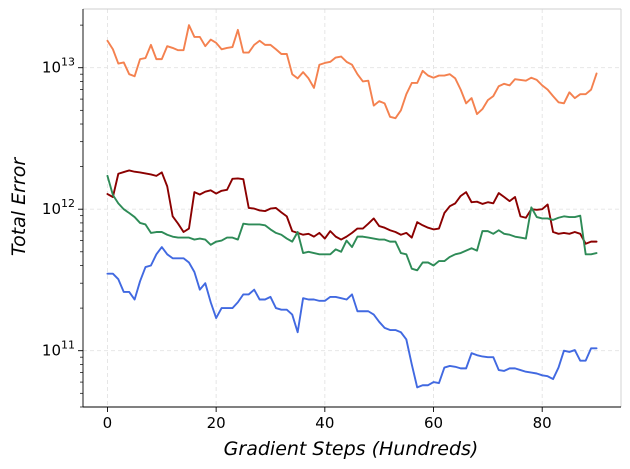 The height and width of the screenshot is (469, 630). What do you see at coordinates (19, 207) in the screenshot?
I see `y-axis-label: Total Error` at bounding box center [19, 207].